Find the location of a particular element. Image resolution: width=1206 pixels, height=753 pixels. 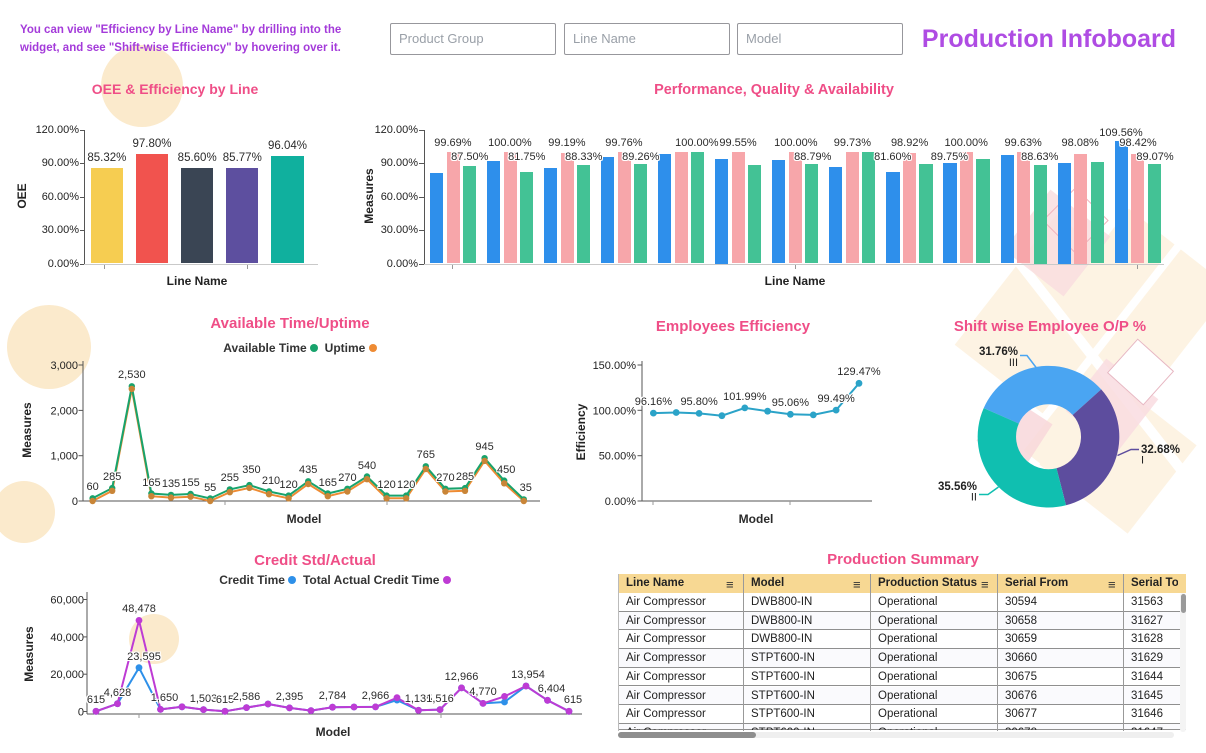

svg-text: 35.56% is located at coordinates (957, 487).